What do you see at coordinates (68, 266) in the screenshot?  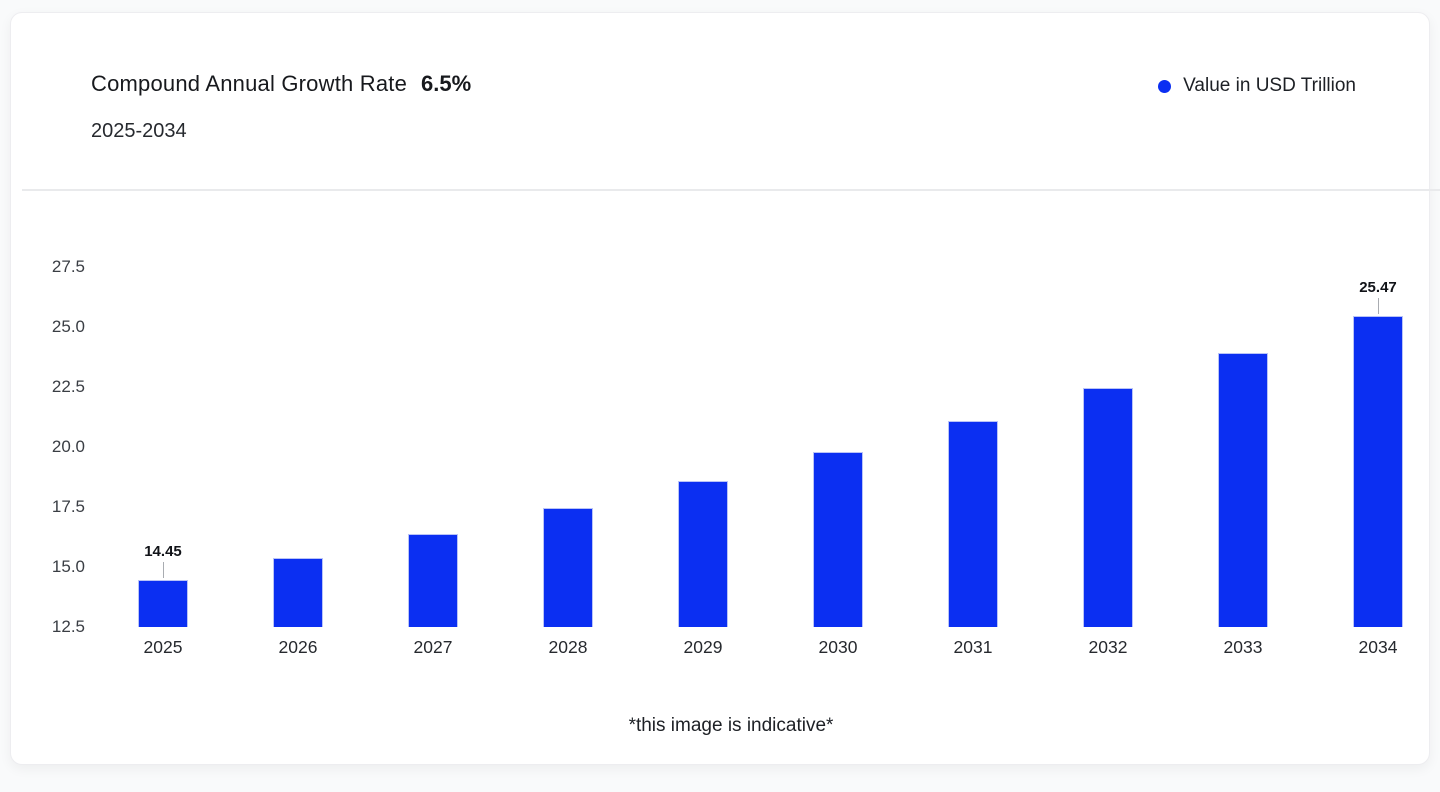 I see `y-axis-tick-label: 27.5` at bounding box center [68, 266].